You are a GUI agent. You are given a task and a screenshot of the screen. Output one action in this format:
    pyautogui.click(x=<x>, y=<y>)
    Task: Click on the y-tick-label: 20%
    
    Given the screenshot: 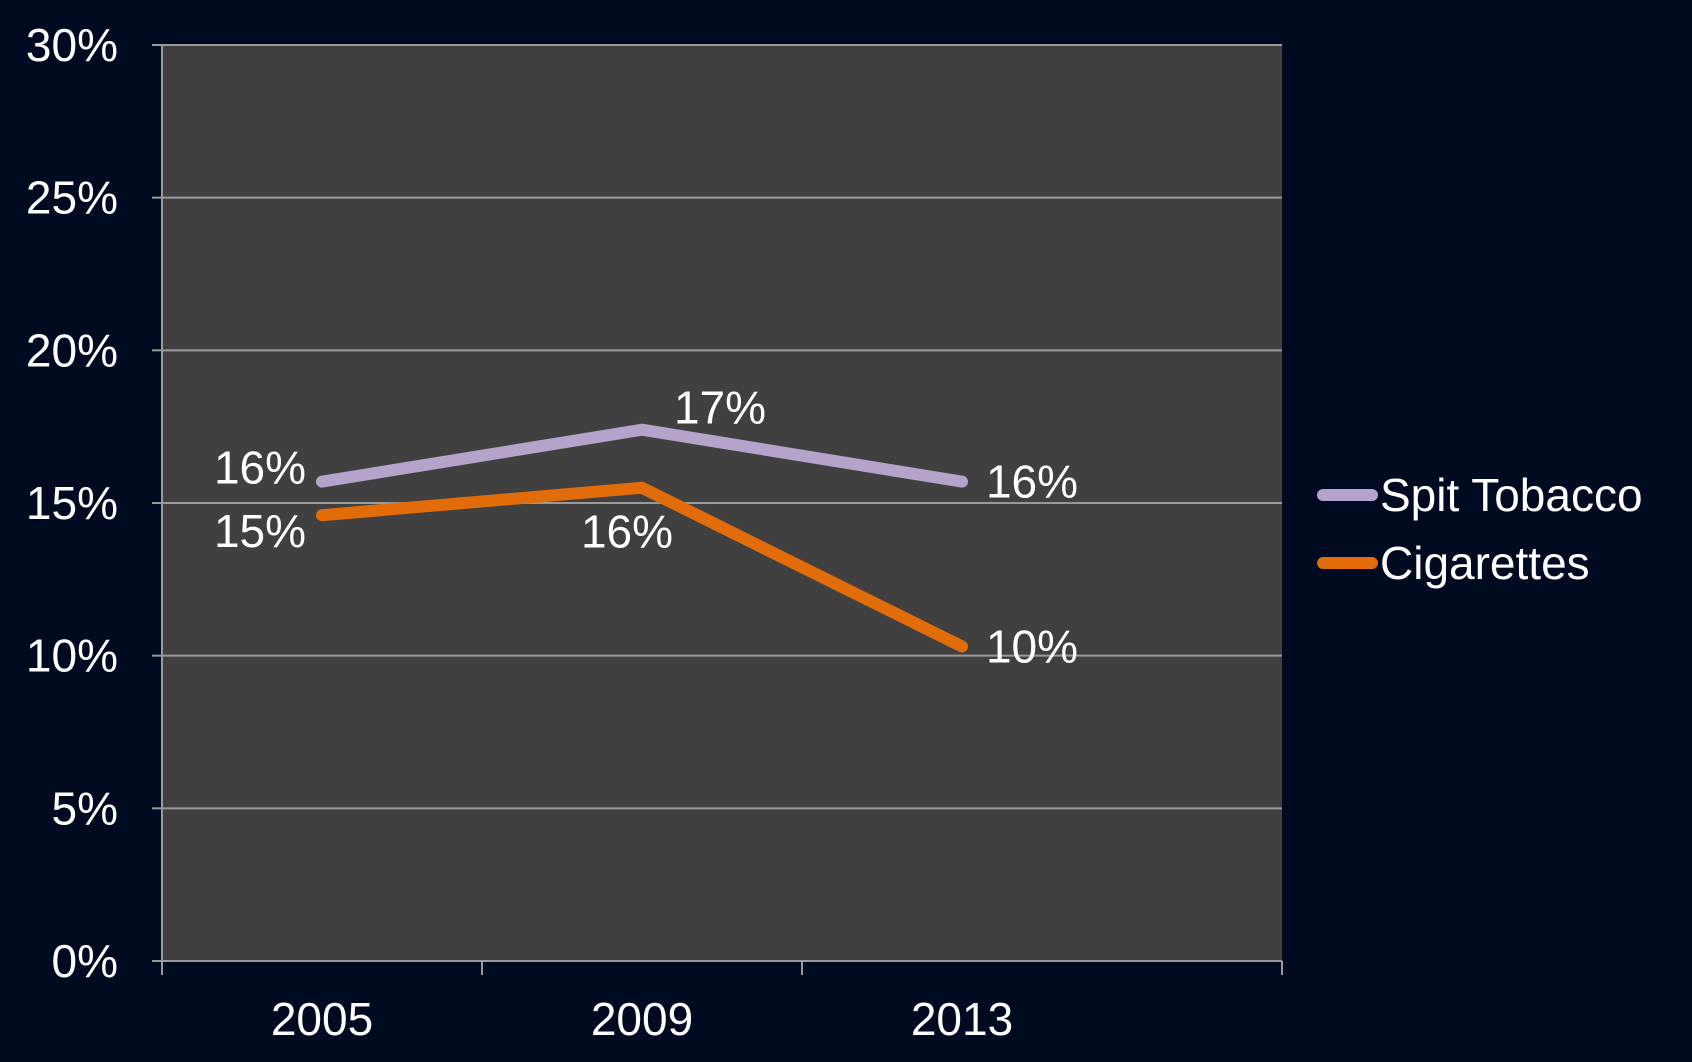 What is the action you would take?
    pyautogui.click(x=72, y=350)
    